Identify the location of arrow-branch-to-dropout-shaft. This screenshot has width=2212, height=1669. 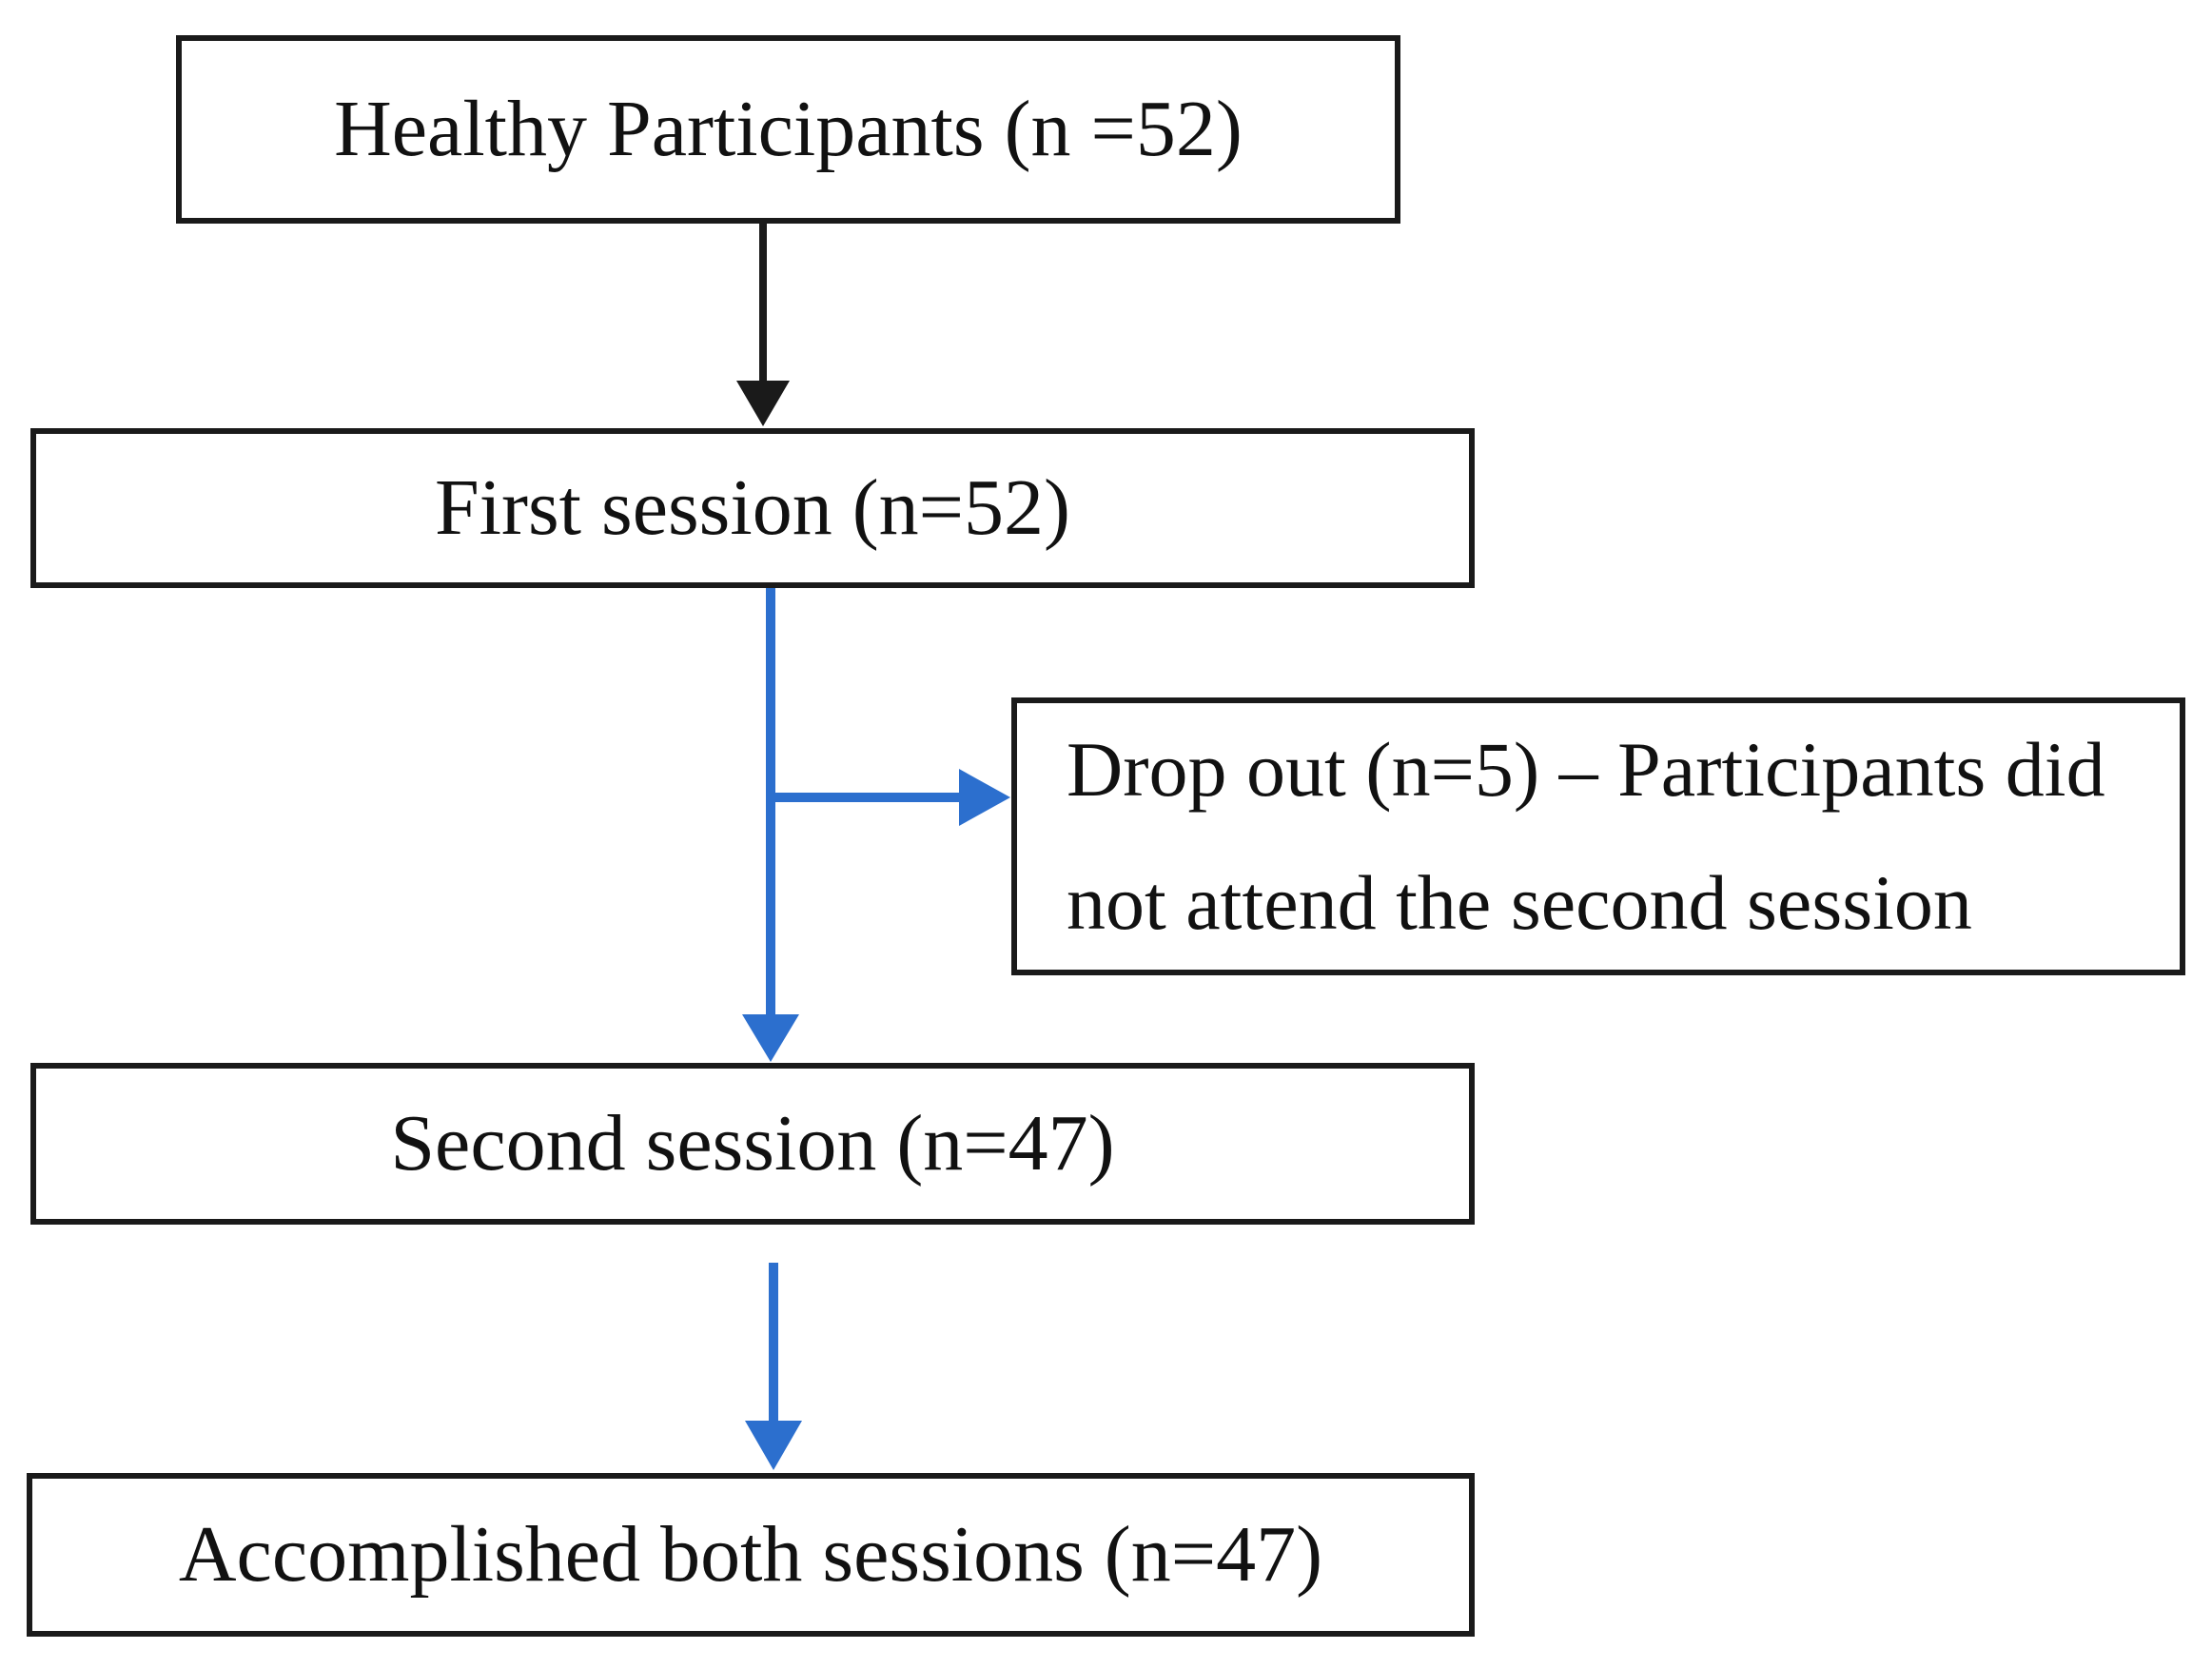
(866, 797).